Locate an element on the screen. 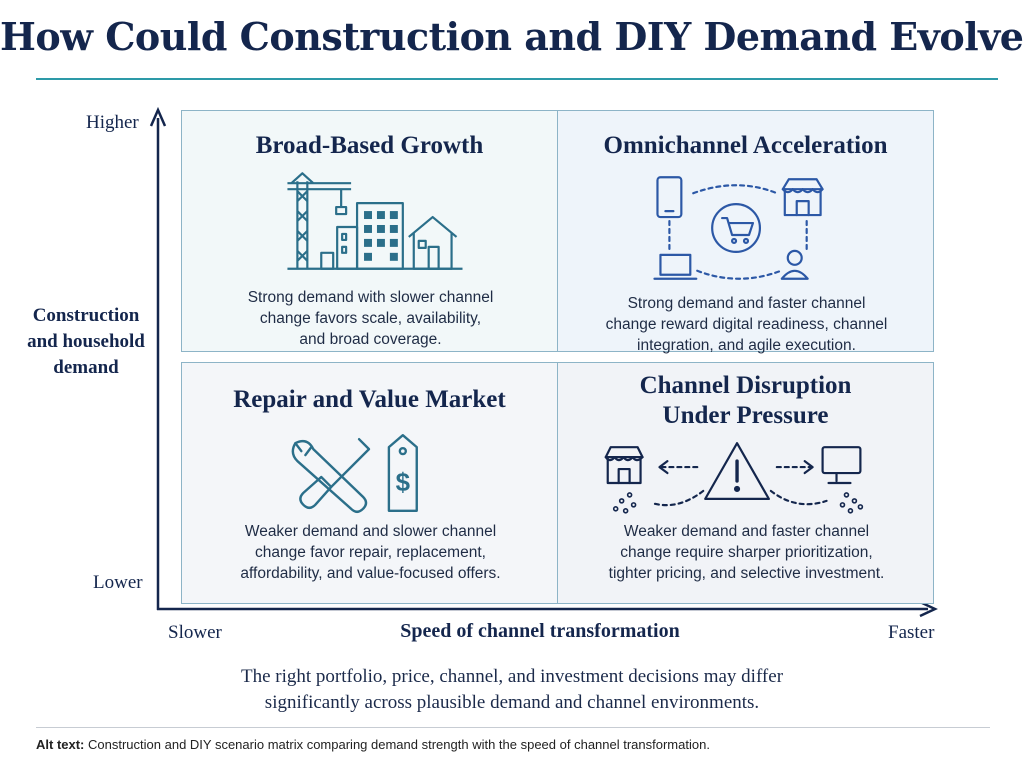  y-axis-high-label: Higher is located at coordinates (112, 122).